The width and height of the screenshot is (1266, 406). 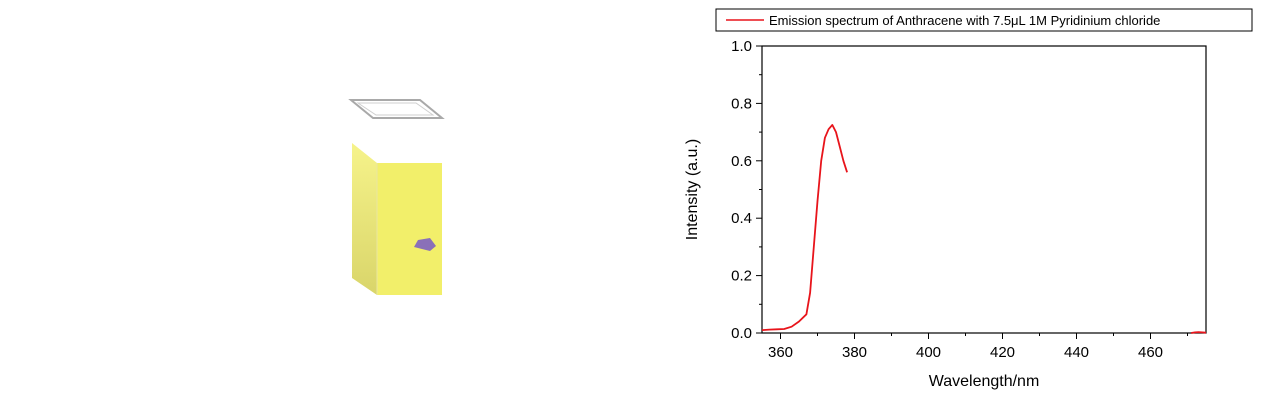 I want to click on legend-box, so click(x=984, y=20).